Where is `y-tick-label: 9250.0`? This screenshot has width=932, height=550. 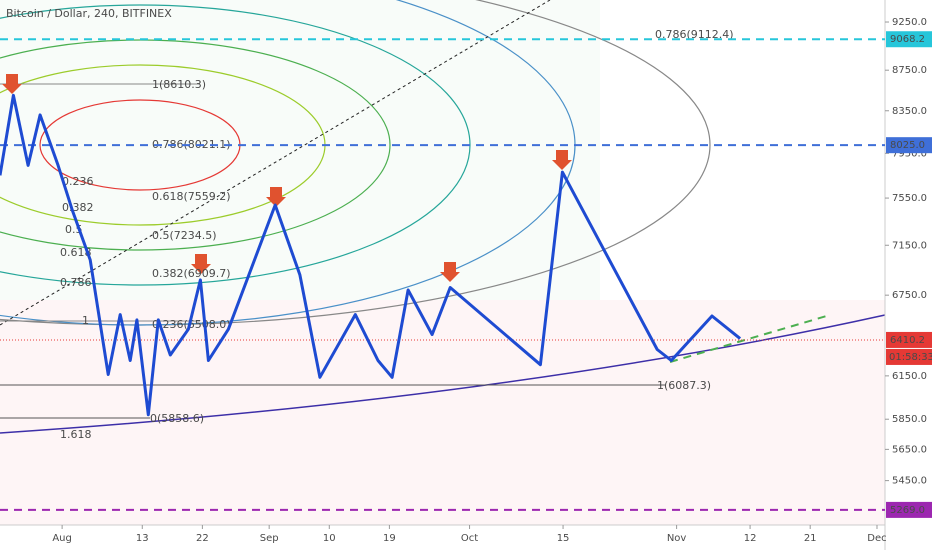
y-tick-label: 9250.0 is located at coordinates (909, 22).